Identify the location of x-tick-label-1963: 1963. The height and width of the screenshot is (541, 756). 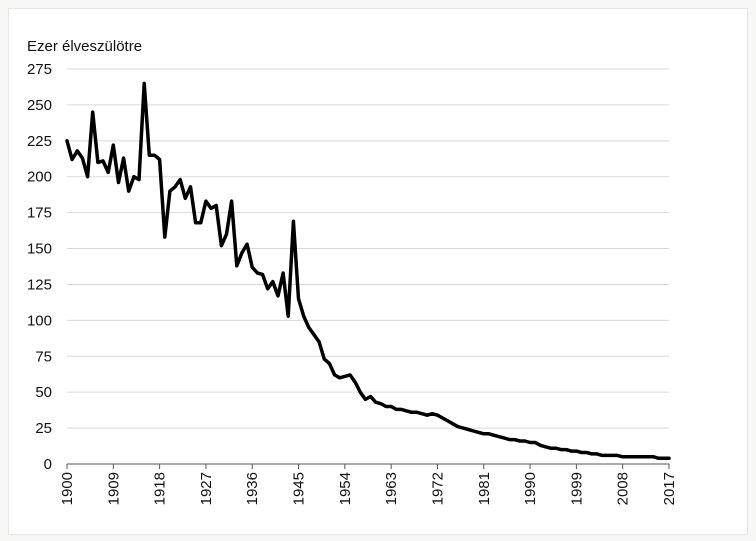
(391, 488).